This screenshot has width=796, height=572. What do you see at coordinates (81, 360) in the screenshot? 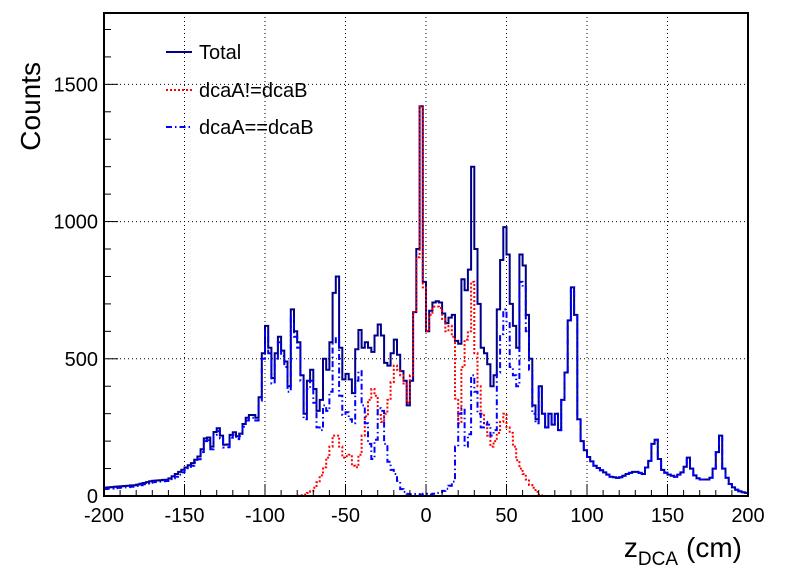
I see `y-tick-label: 500` at bounding box center [81, 360].